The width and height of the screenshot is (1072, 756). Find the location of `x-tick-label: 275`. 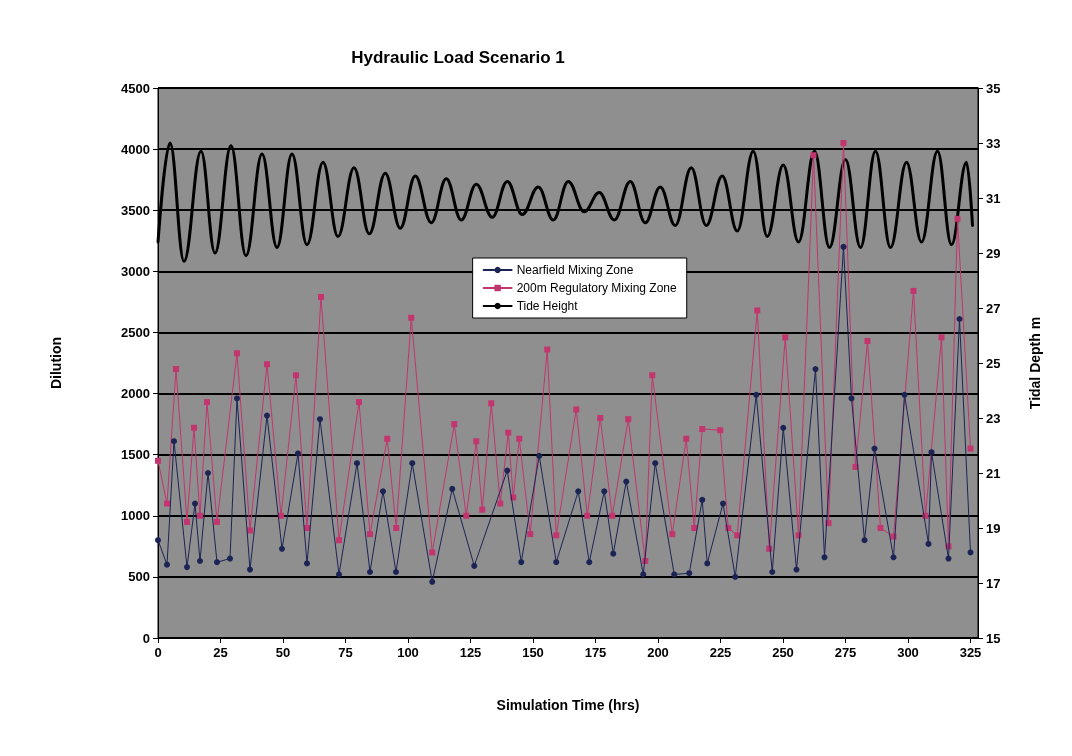

x-tick-label: 275 is located at coordinates (845, 652).